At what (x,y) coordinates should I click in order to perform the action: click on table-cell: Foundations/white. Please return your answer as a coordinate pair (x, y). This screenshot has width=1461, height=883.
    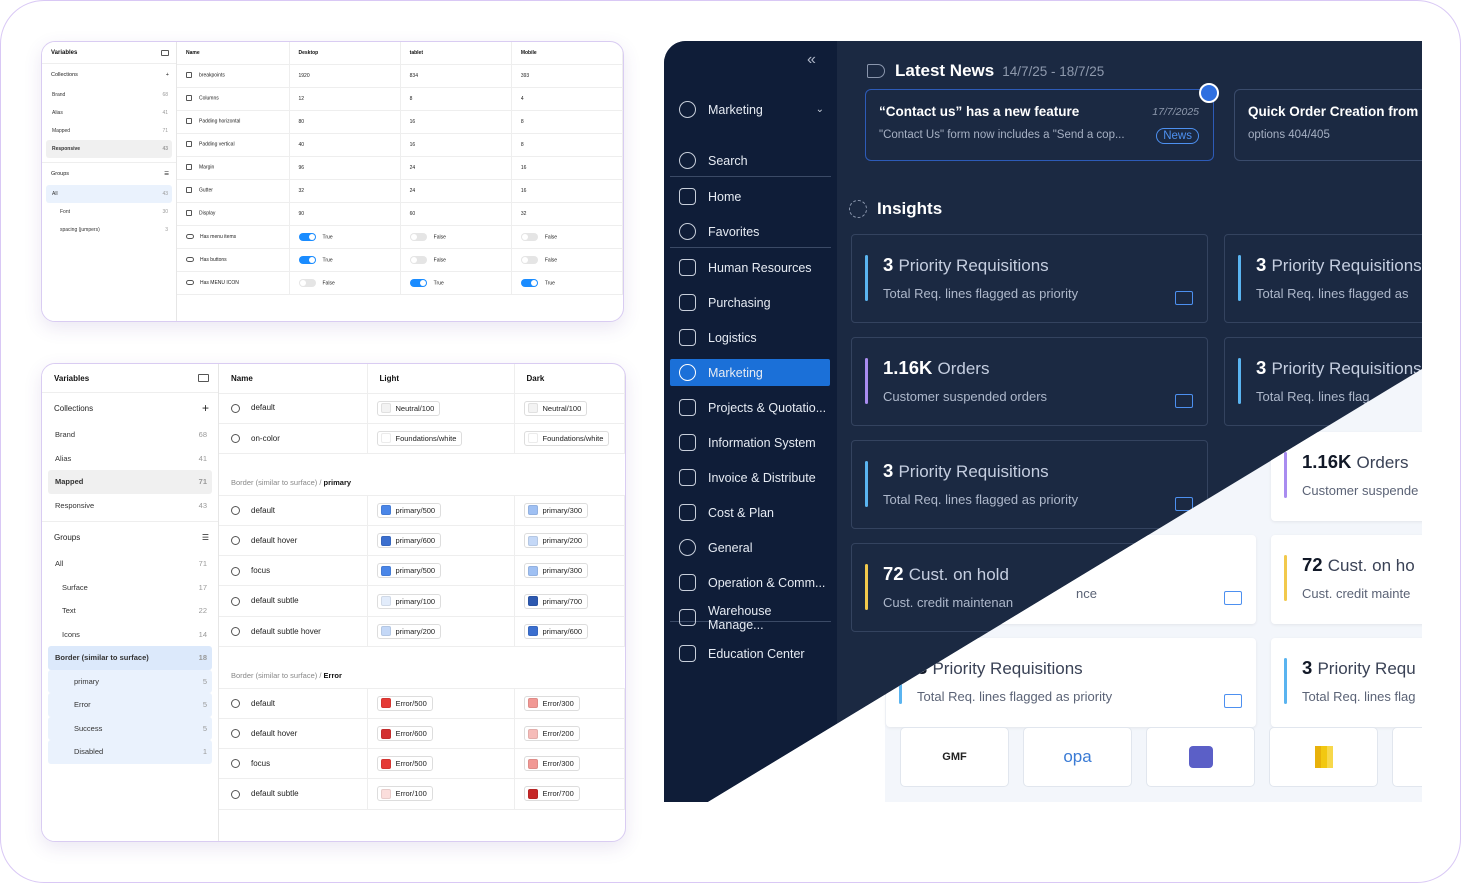
    Looking at the image, I should click on (569, 438).